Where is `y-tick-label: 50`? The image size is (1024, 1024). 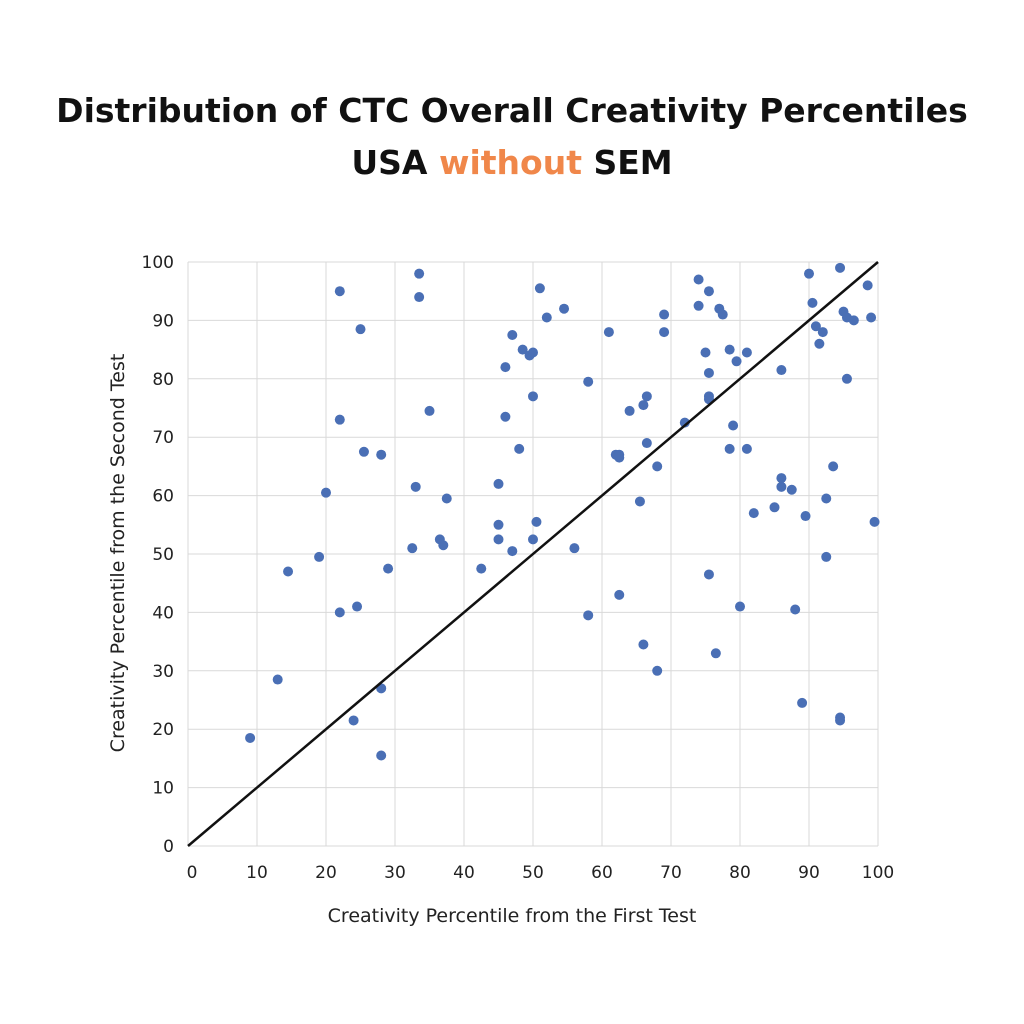
y-tick-label: 50 is located at coordinates (163, 555).